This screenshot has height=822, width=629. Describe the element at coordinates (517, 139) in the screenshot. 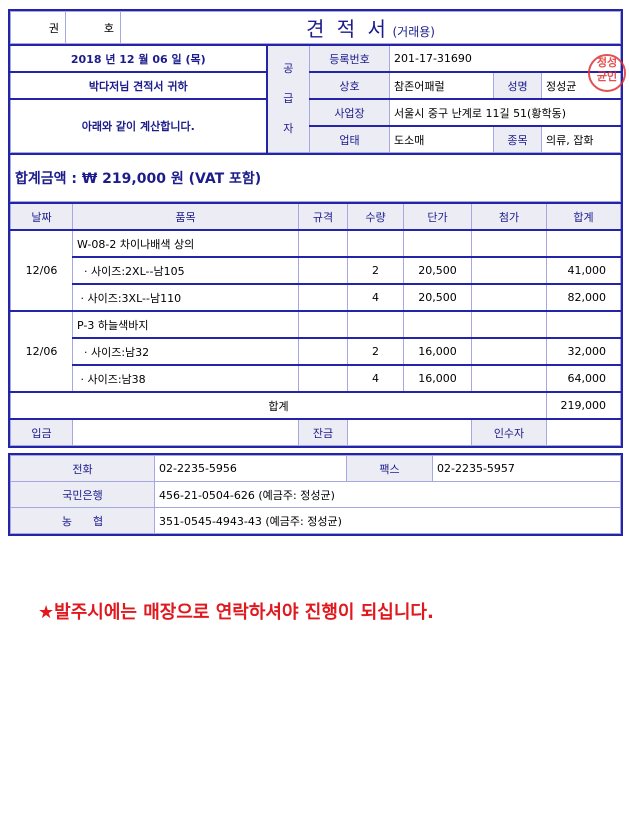

I see `item-label: 종목` at that location.